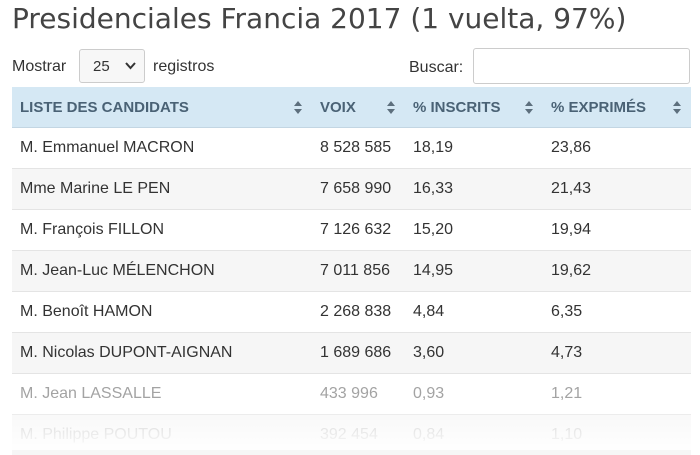 This screenshot has height=455, width=700. I want to click on table-row: M. Philippe POUTOU 392 454 0,84 1,10, so click(351, 435).